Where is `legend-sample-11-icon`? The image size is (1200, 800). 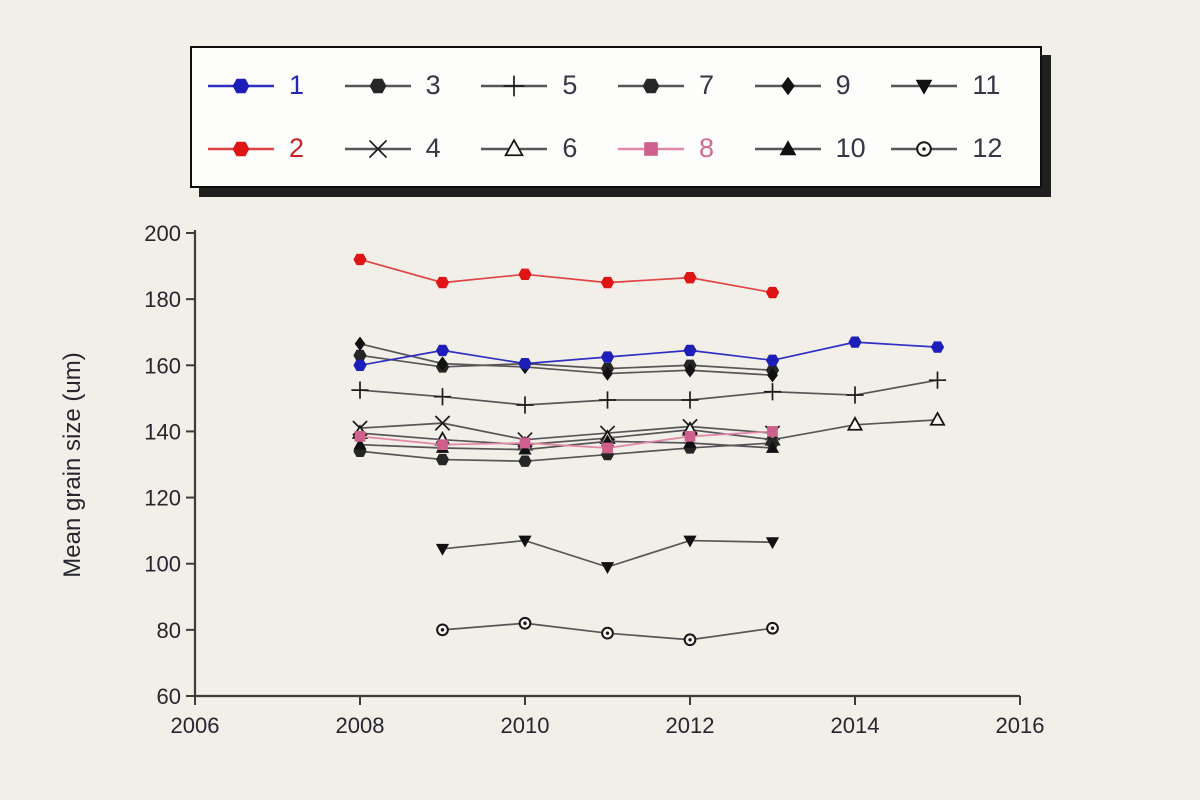 legend-sample-11-icon is located at coordinates (924, 87).